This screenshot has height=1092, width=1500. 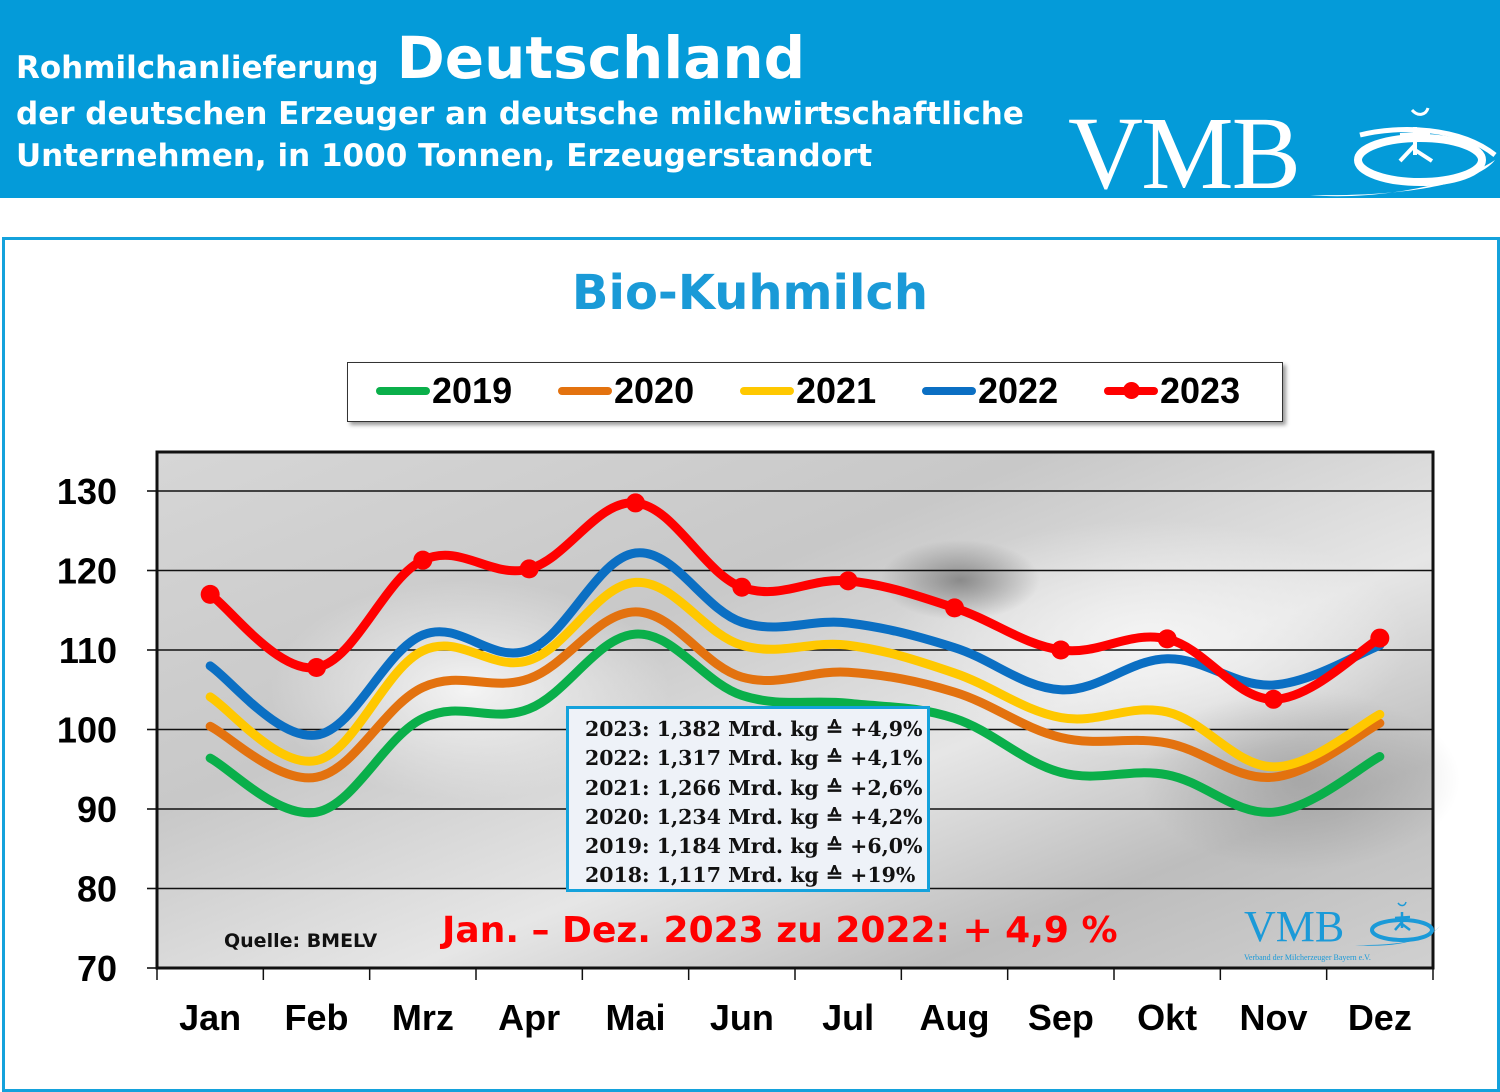 What do you see at coordinates (97, 968) in the screenshot?
I see `y-tick-label-70: 70` at bounding box center [97, 968].